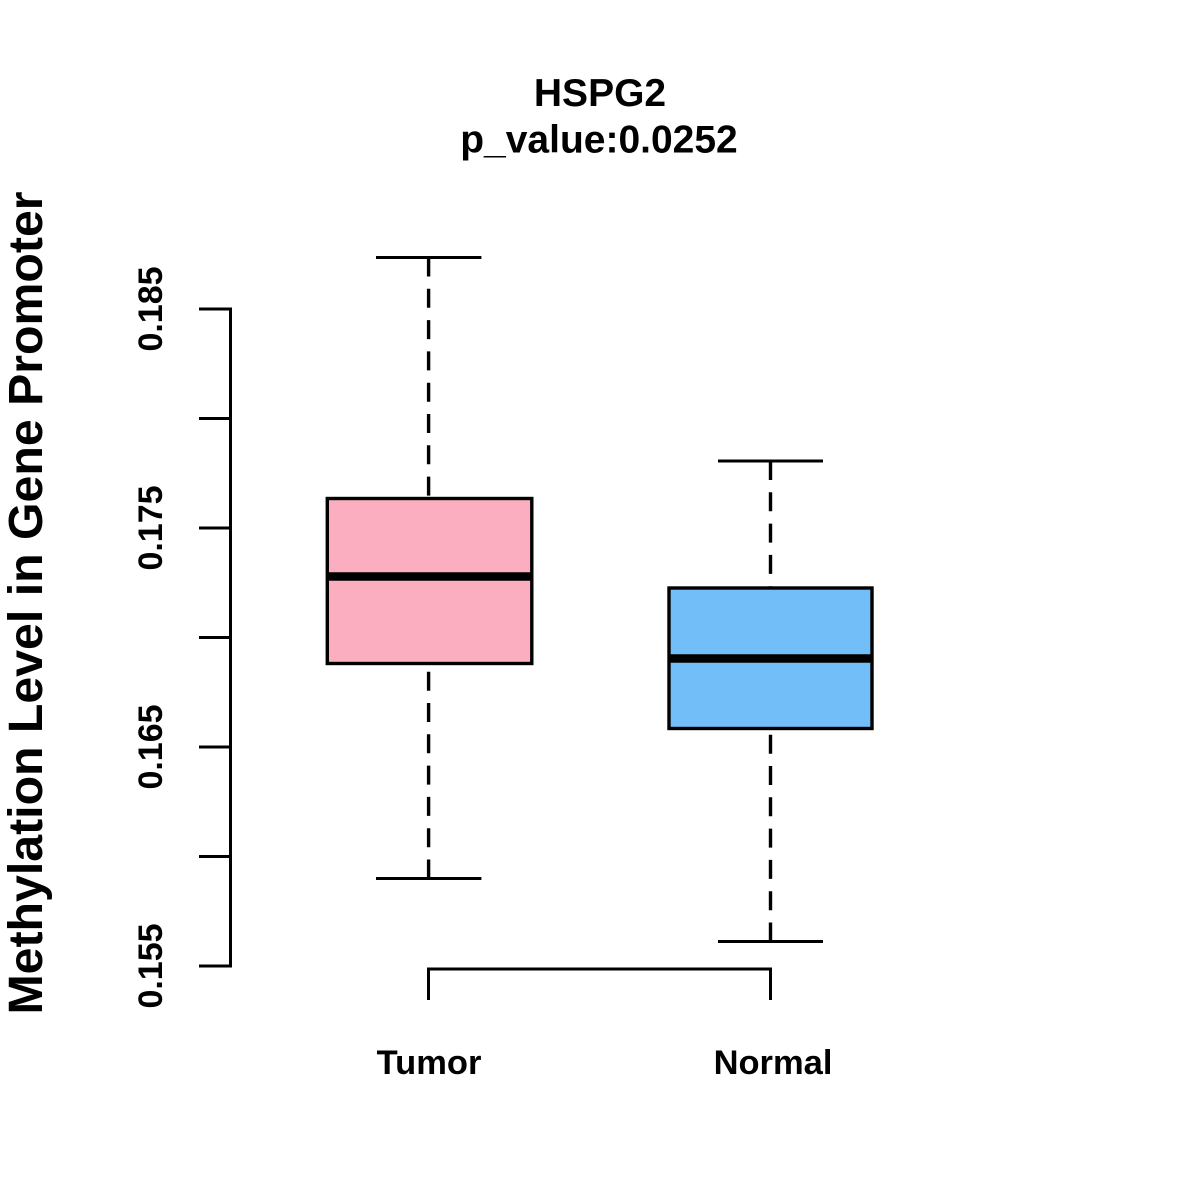  Describe the element at coordinates (26, 602) in the screenshot. I see `svg-text:Methylation Level in Gene Prom: Methylation Level in Gene Promoter` at that location.